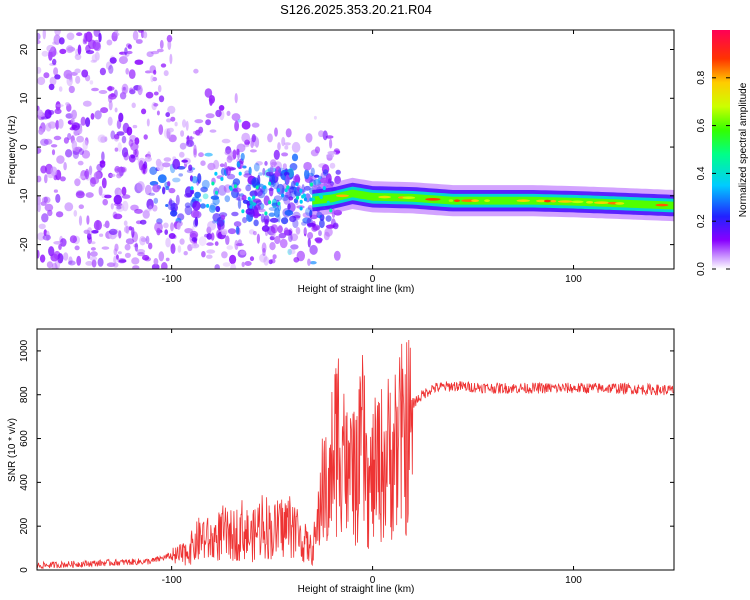 The height and width of the screenshot is (600, 750). I want to click on colorbar-tick-label: 0.2, so click(701, 221).